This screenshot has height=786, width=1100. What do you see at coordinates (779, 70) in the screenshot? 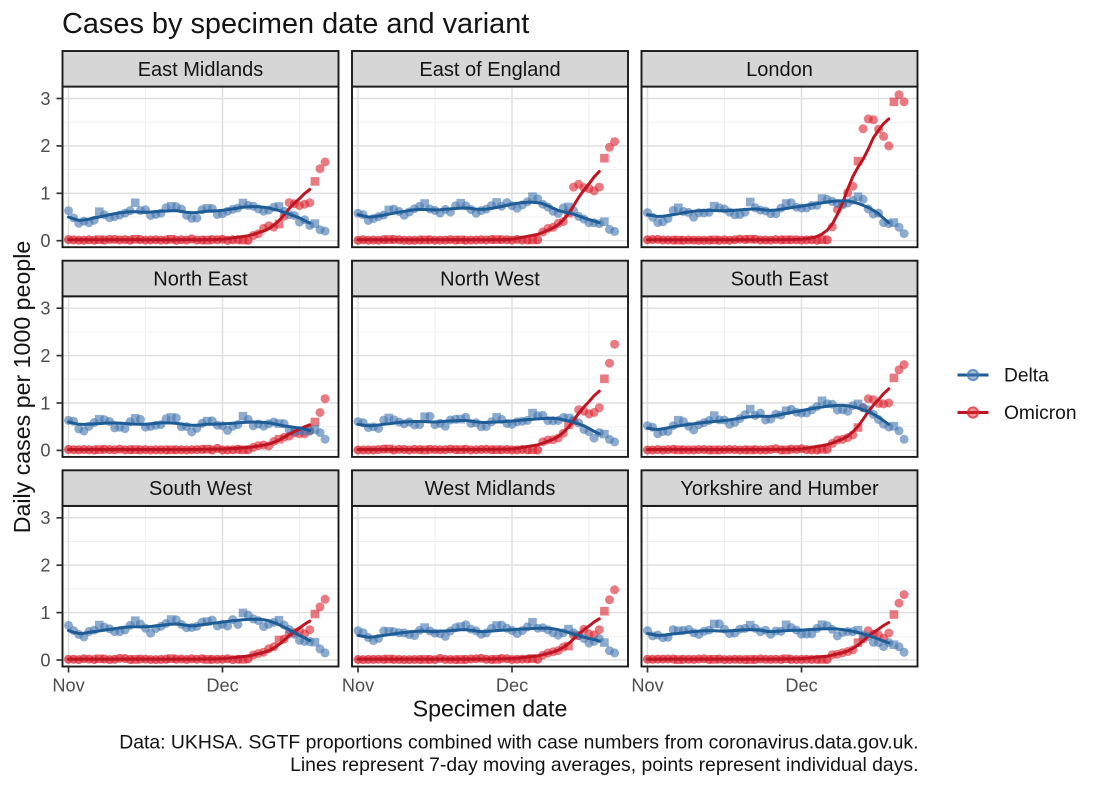
I see `svg-text: London` at bounding box center [779, 70].